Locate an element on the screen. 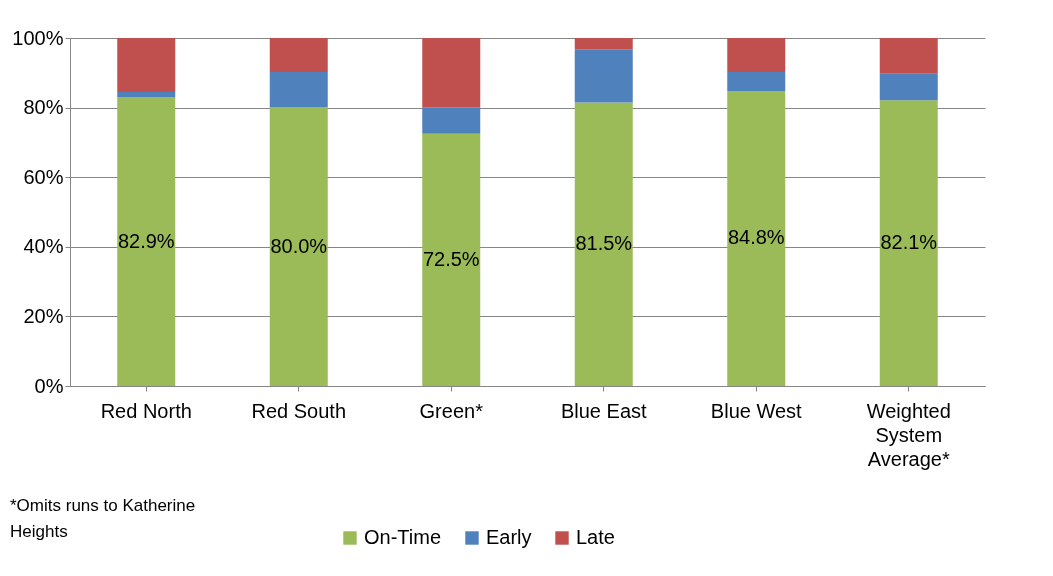  x-tick-label: Blue West is located at coordinates (756, 410).